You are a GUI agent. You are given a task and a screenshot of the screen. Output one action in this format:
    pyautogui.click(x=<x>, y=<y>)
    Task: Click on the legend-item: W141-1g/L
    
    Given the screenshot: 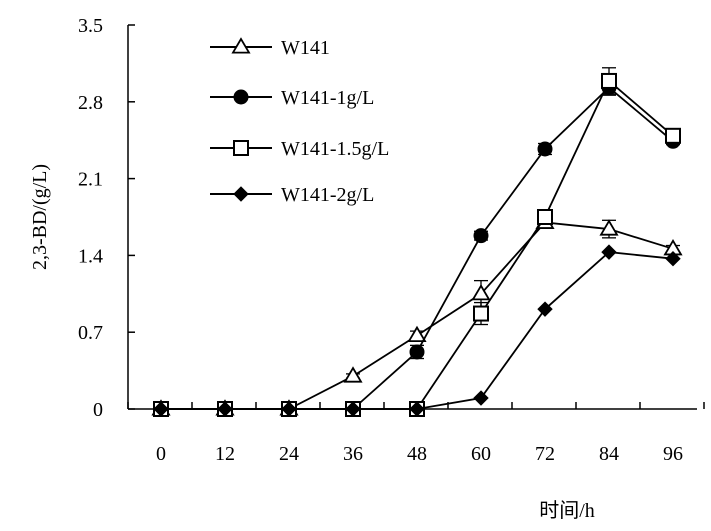 What is the action you would take?
    pyautogui.click(x=292, y=98)
    